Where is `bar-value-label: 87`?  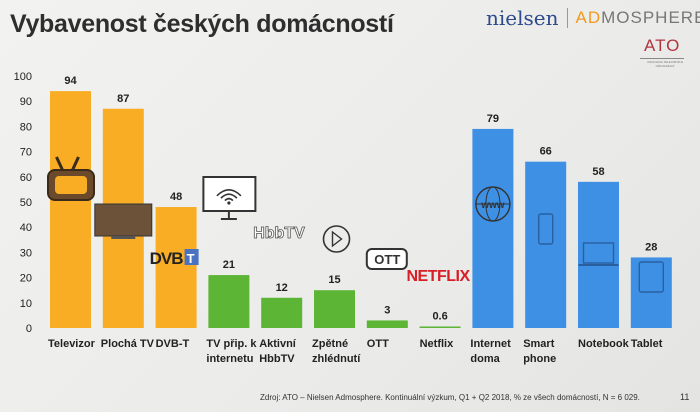 bar-value-label: 87 is located at coordinates (123, 99).